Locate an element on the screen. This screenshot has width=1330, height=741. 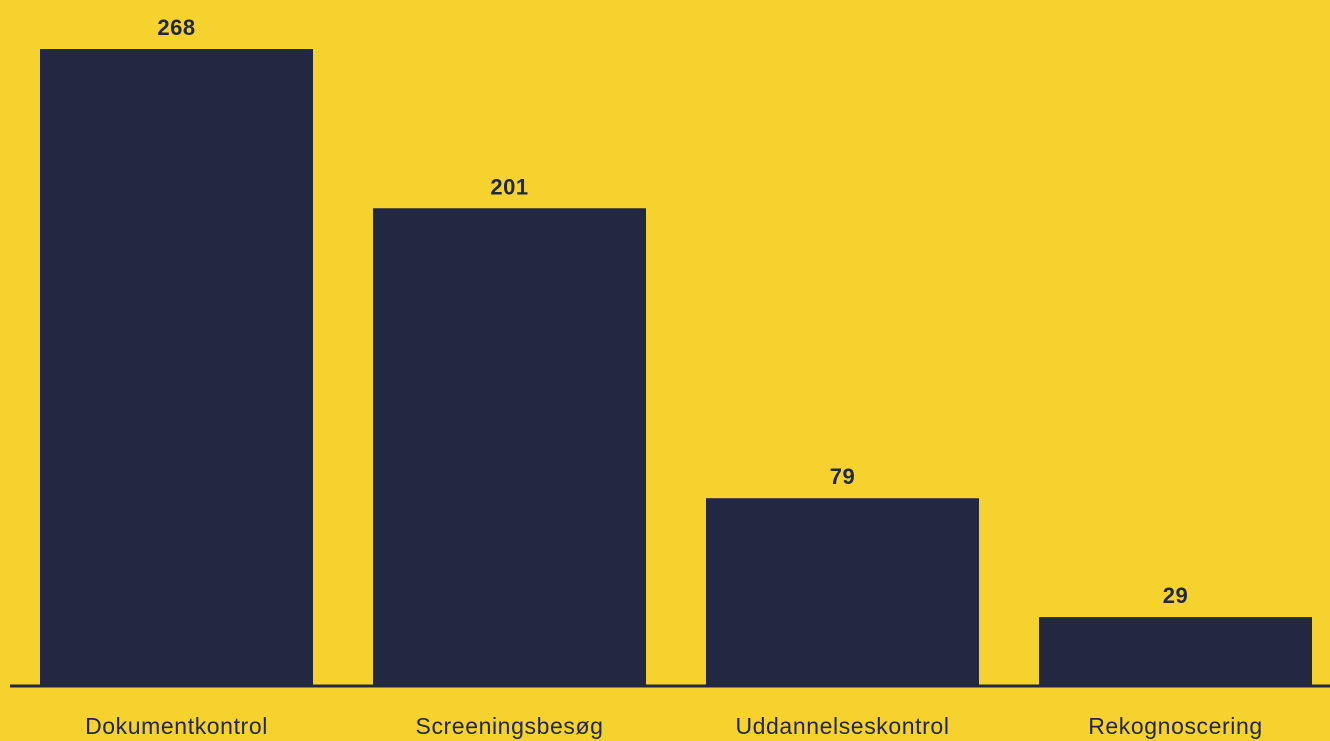
category-label: Screeningsbesøg is located at coordinates (510, 726).